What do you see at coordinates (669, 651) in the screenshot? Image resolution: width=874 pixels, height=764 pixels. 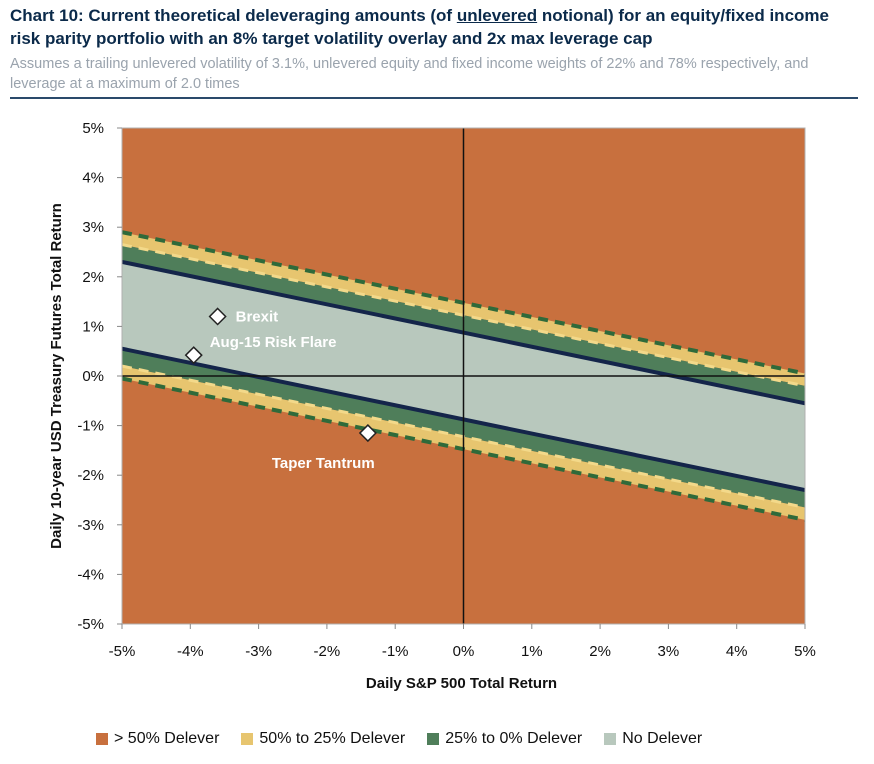 I see `x-tick-label: 3%` at bounding box center [669, 651].